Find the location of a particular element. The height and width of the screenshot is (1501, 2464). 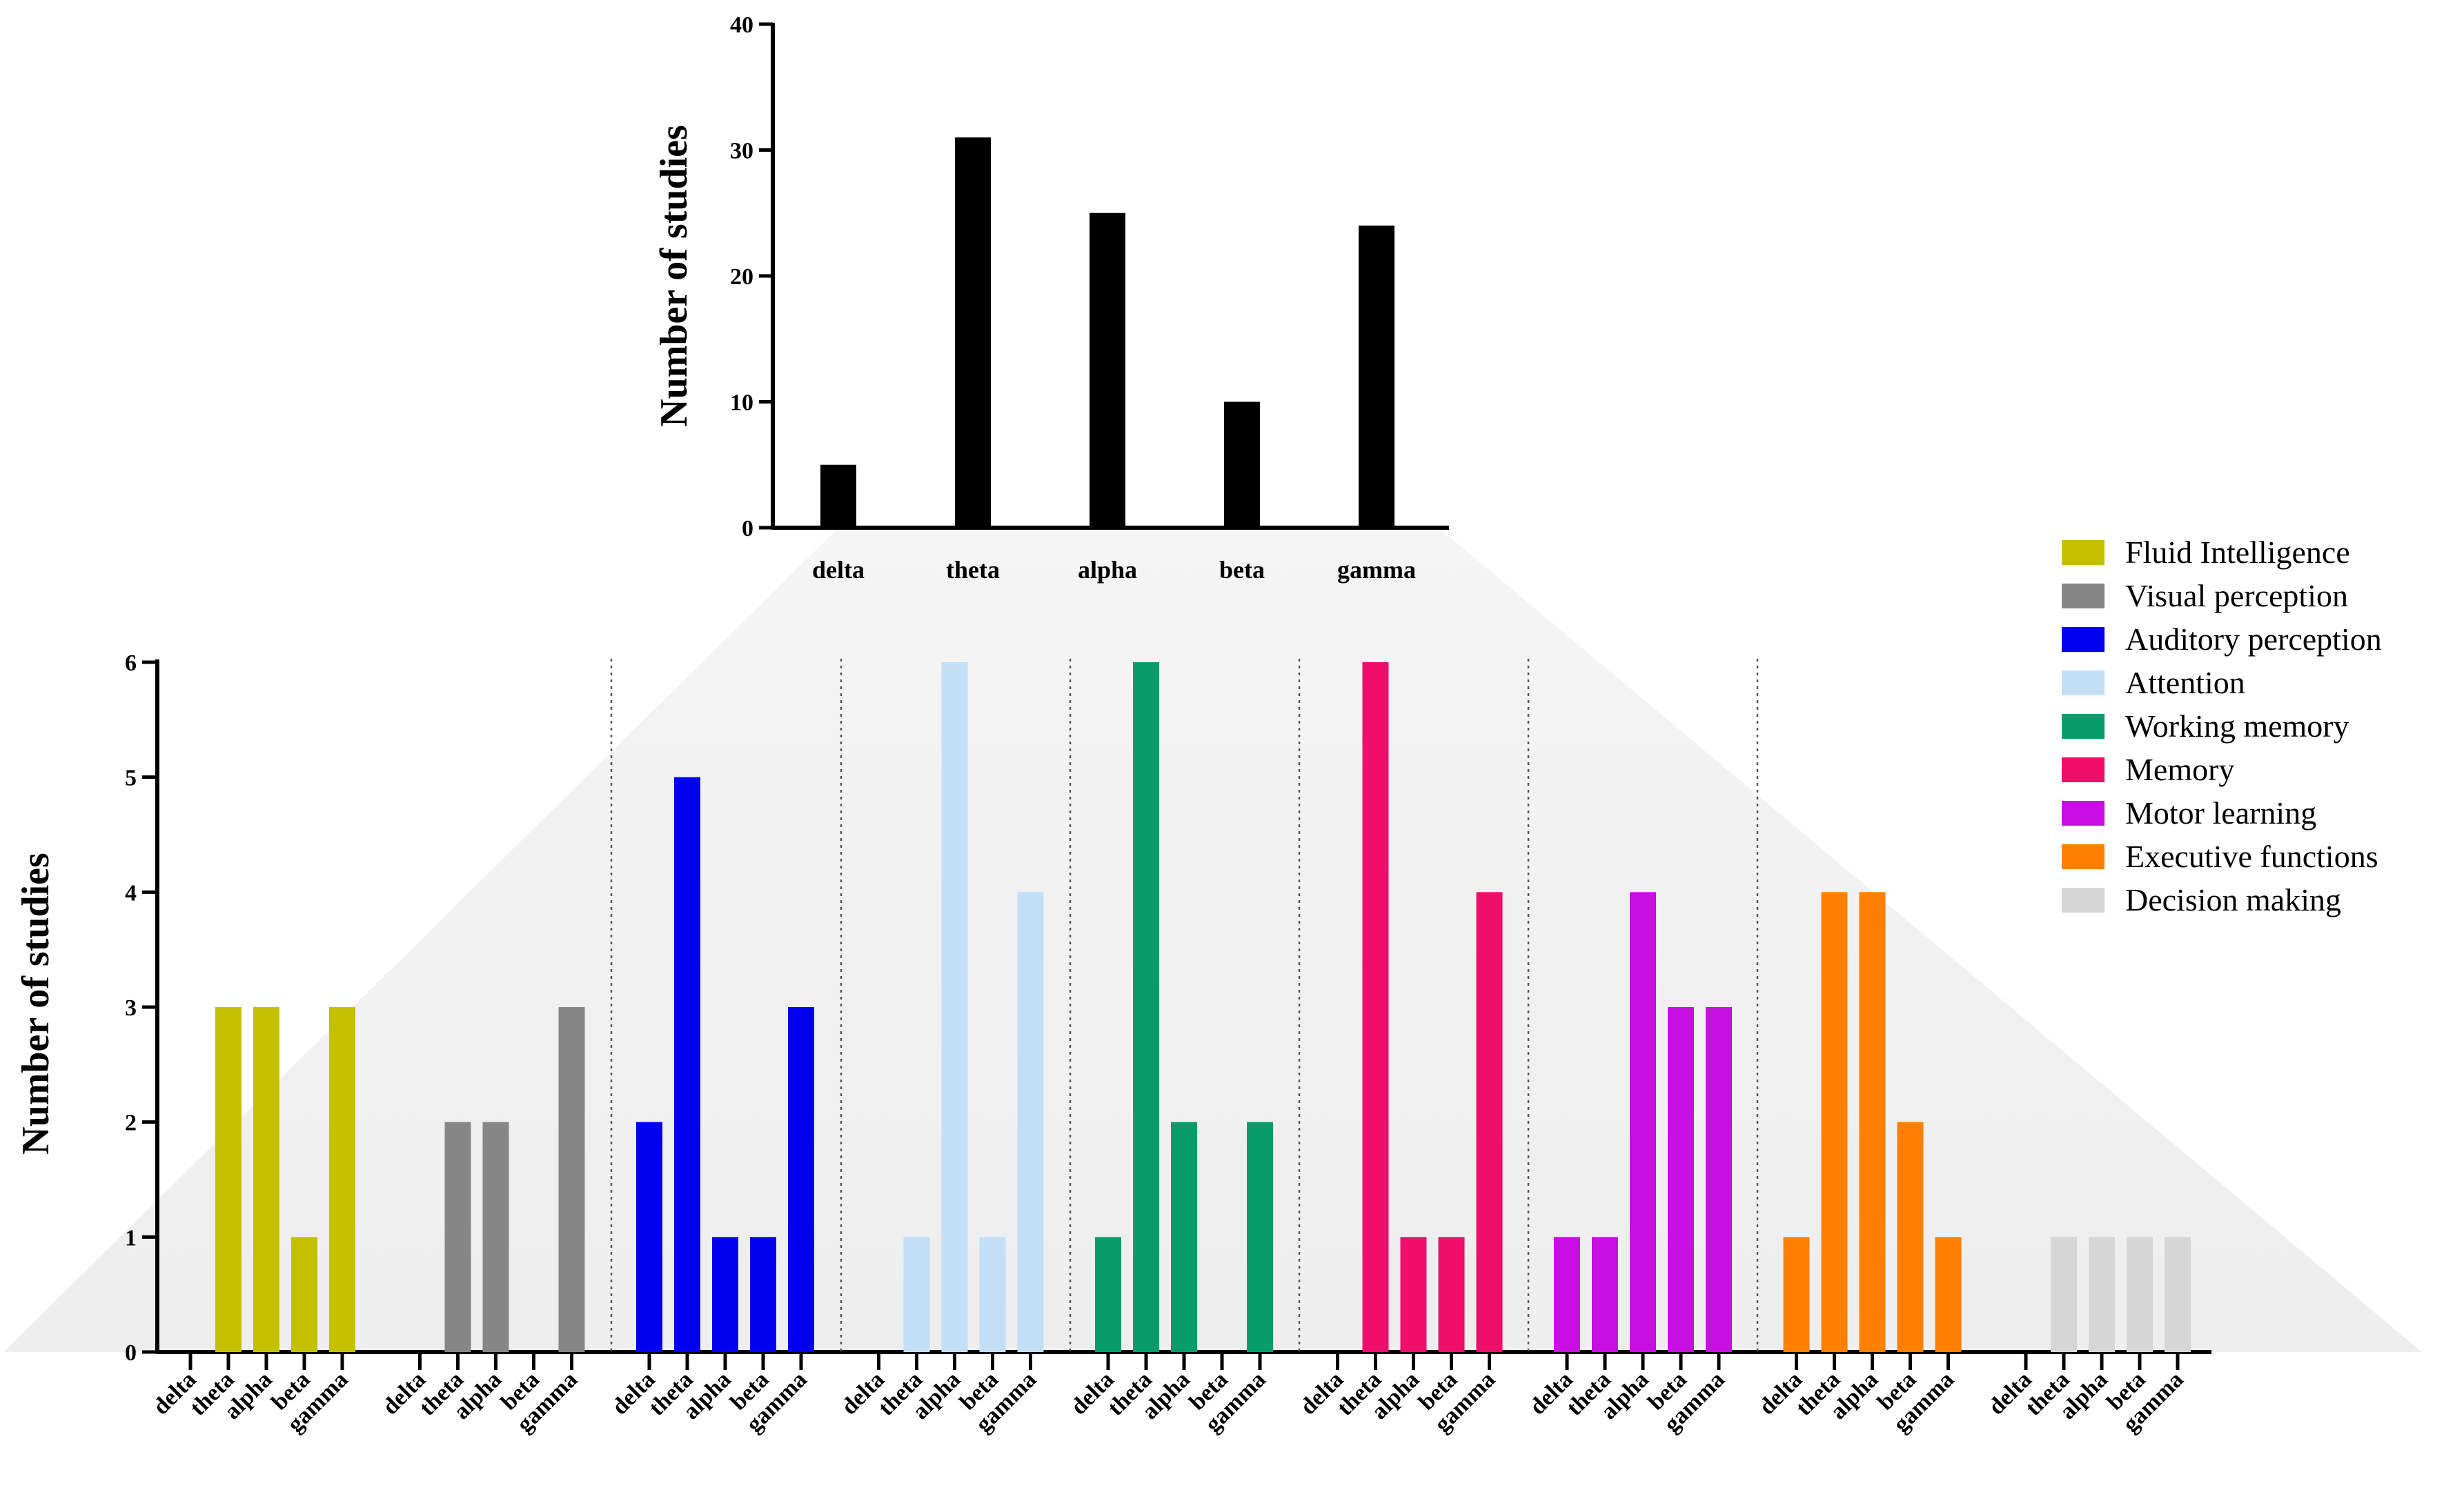

bar-visual-perception-theta is located at coordinates (457, 1237).